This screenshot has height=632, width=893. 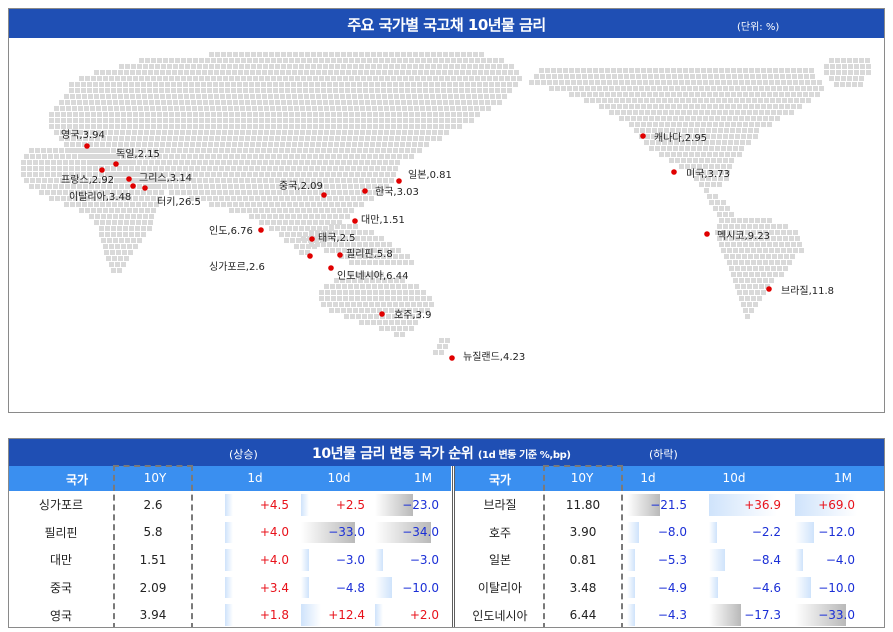 I want to click on country-yield-label: 한국,3.03, so click(x=397, y=192).